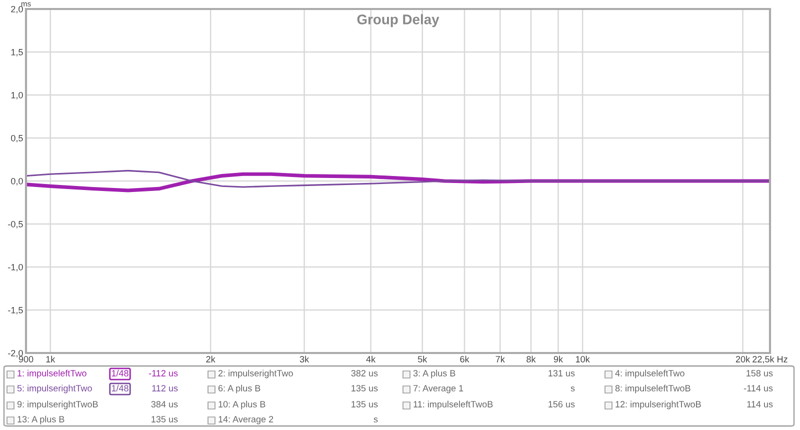 The image size is (800, 430). What do you see at coordinates (561, 373) in the screenshot?
I see `text: 131 us` at bounding box center [561, 373].